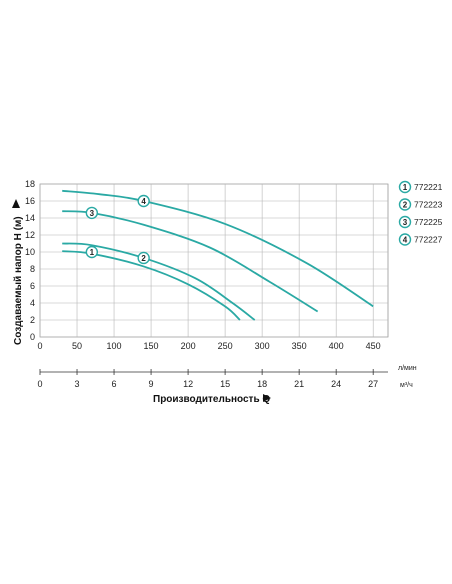 The image size is (452, 584). Describe the element at coordinates (225, 384) in the screenshot. I see `x2-tick-label: 15` at that location.